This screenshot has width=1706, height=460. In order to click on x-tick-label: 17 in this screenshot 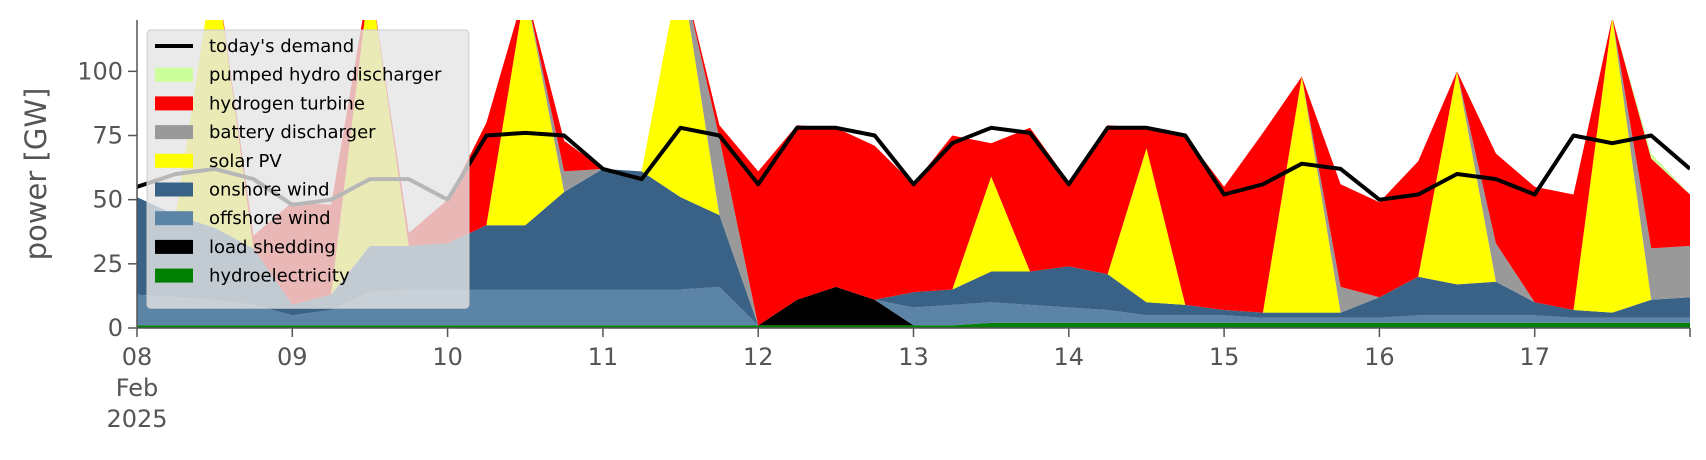, I will do `click(1534, 357)`.